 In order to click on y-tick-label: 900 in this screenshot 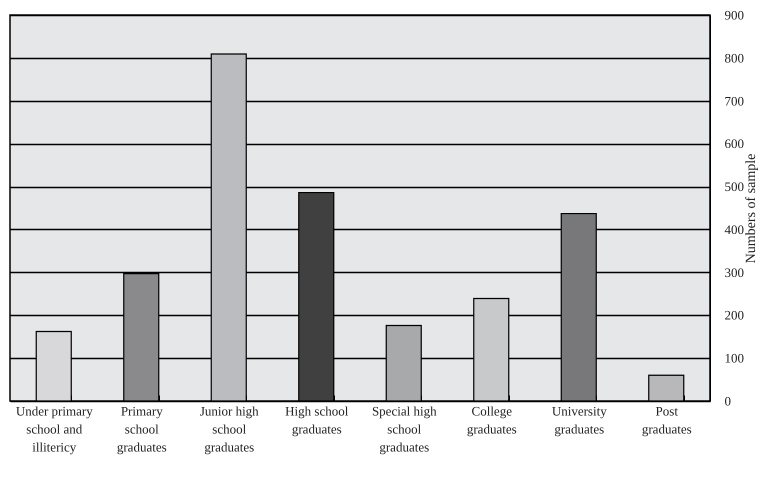, I will do `click(734, 15)`.